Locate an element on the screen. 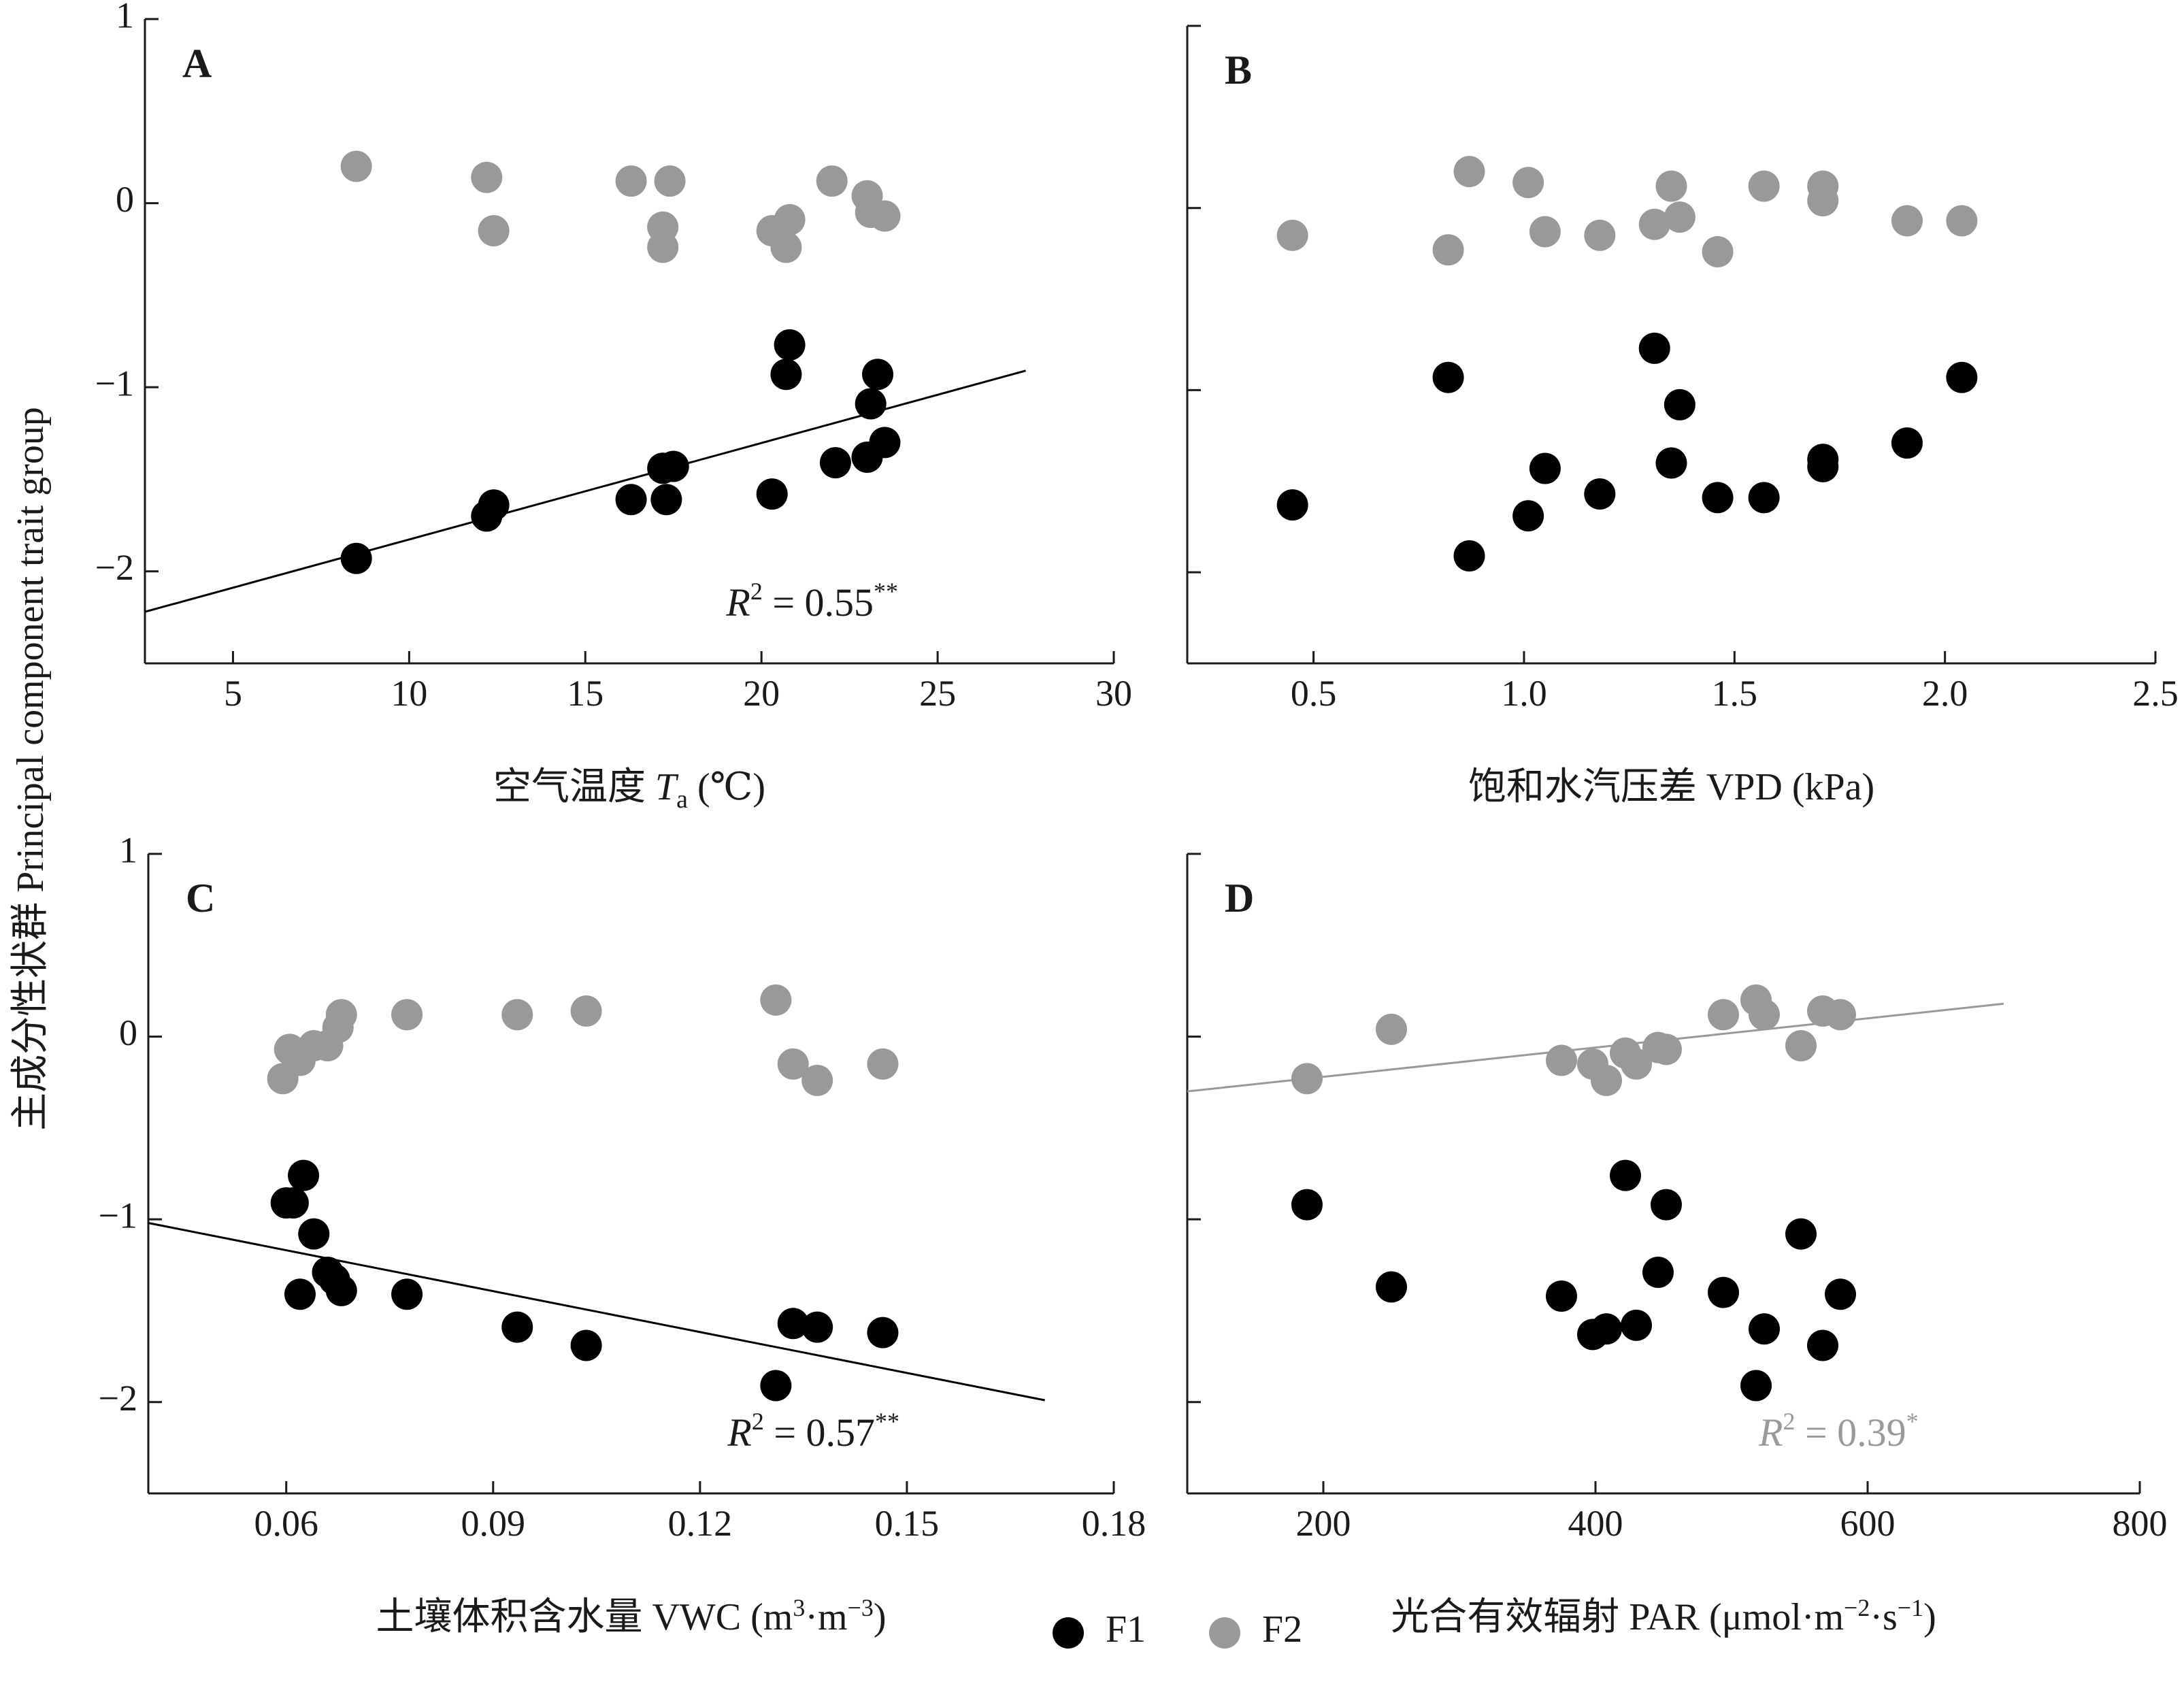  panel-c-y-tick-label: −1 is located at coordinates (118, 1216).